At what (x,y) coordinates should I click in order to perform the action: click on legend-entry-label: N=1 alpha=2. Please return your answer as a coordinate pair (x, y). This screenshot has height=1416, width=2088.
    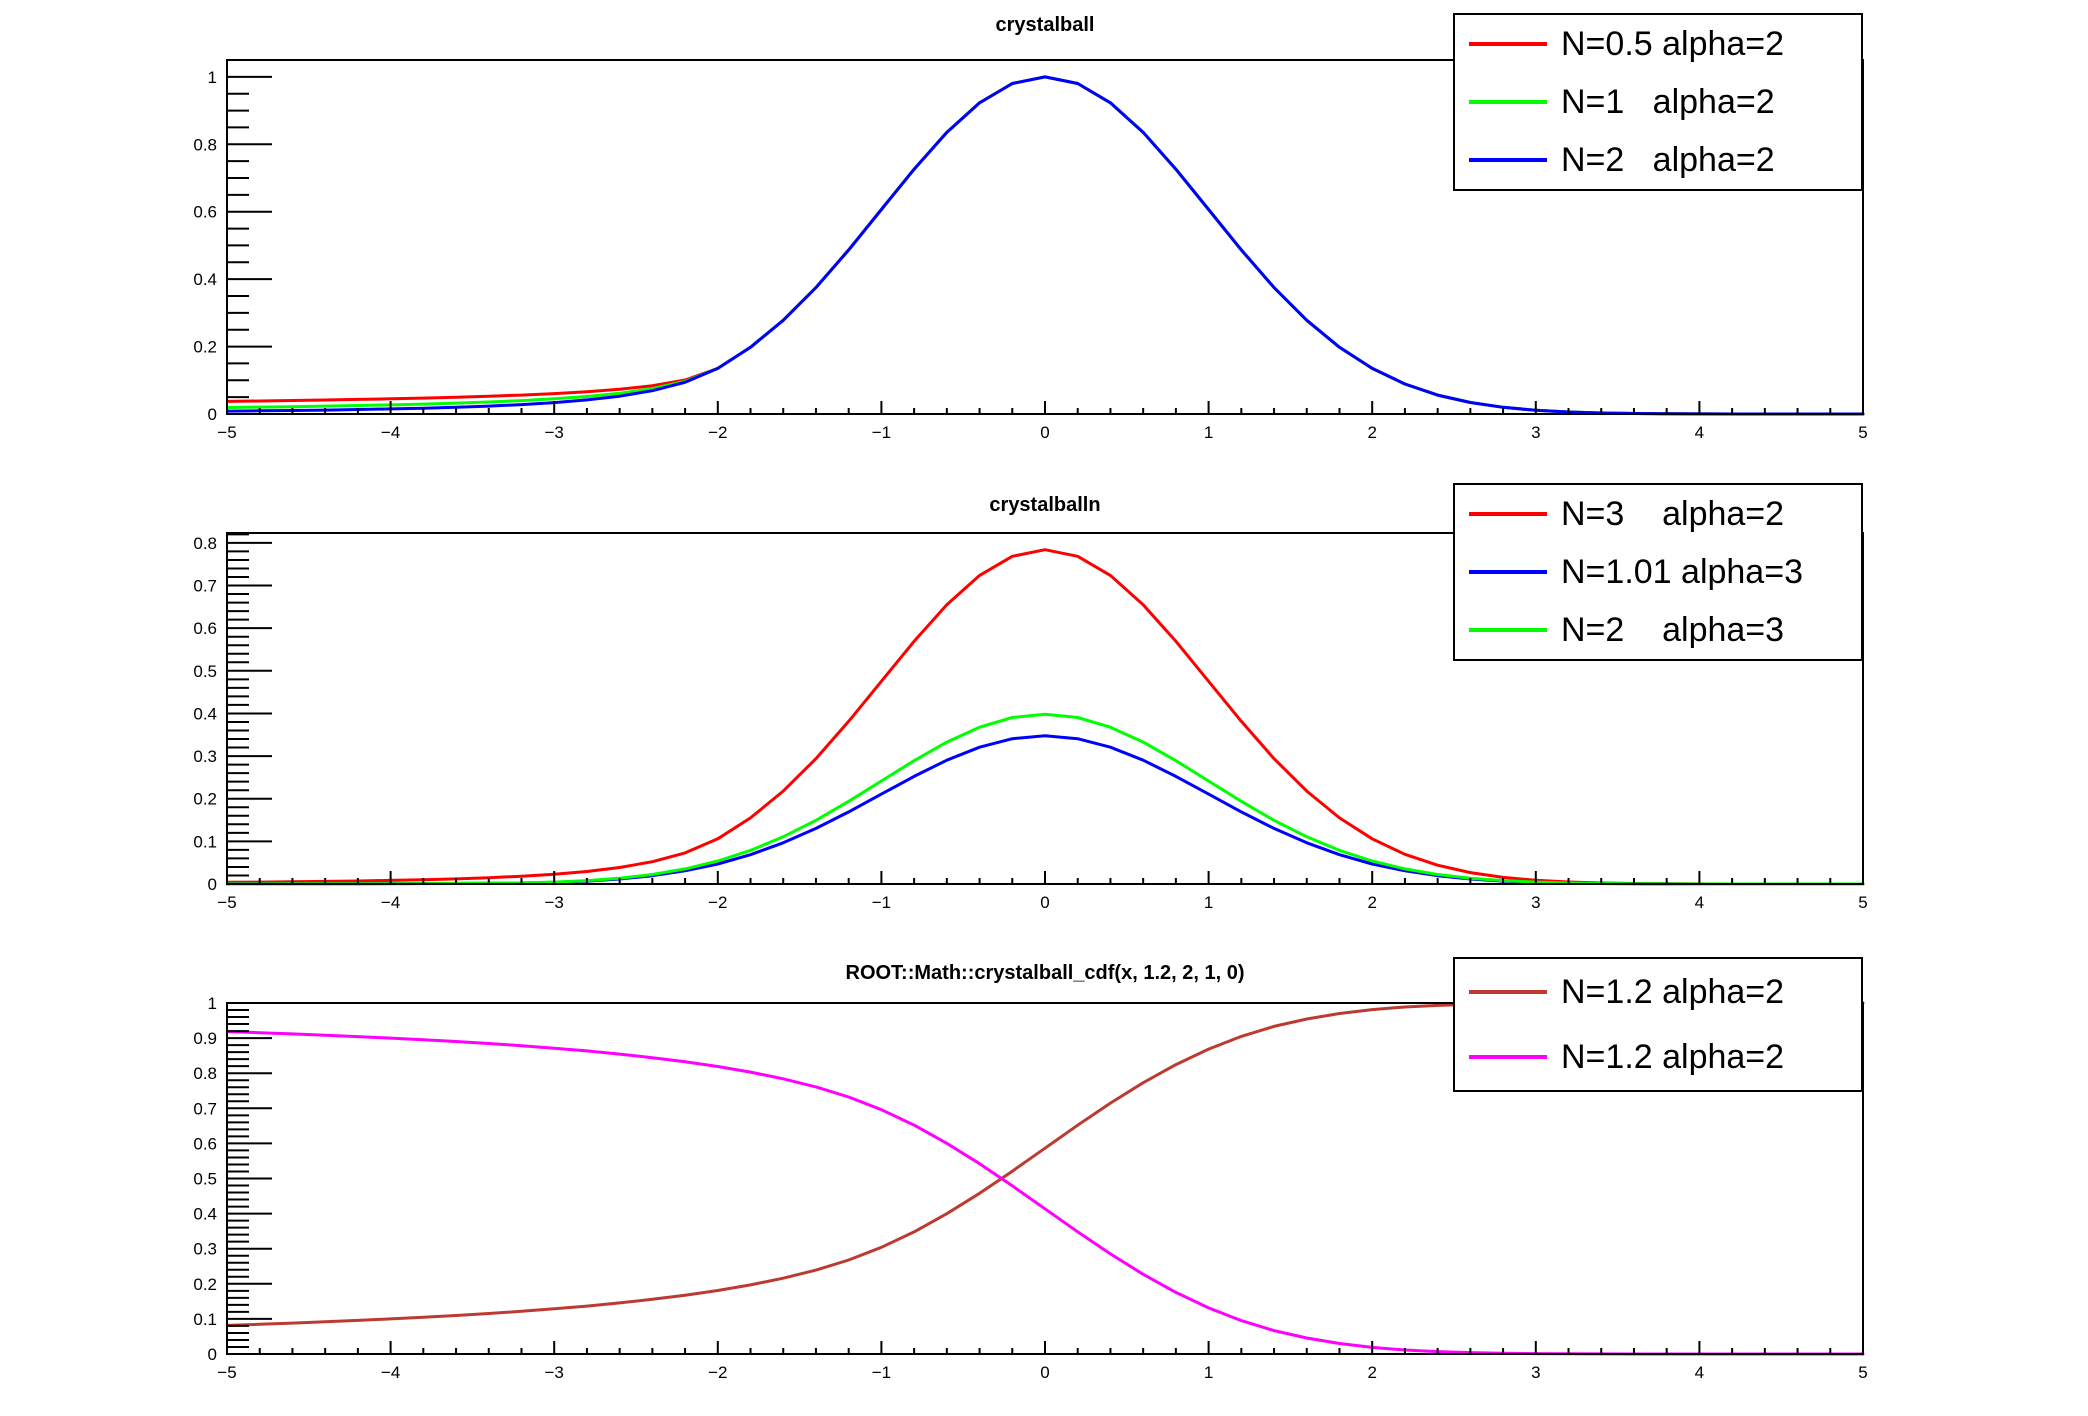
    Looking at the image, I should click on (1668, 102).